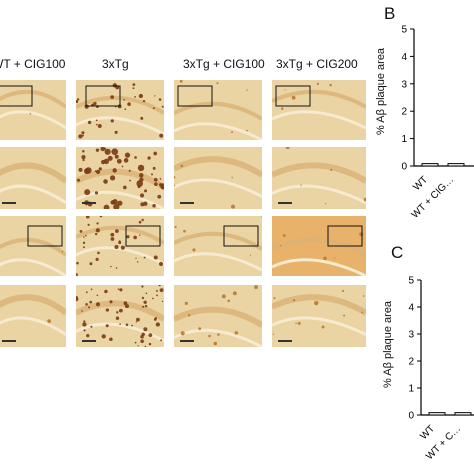 This screenshot has height=474, width=474. Describe the element at coordinates (397, 252) in the screenshot. I see `panel-c-letter: C` at that location.